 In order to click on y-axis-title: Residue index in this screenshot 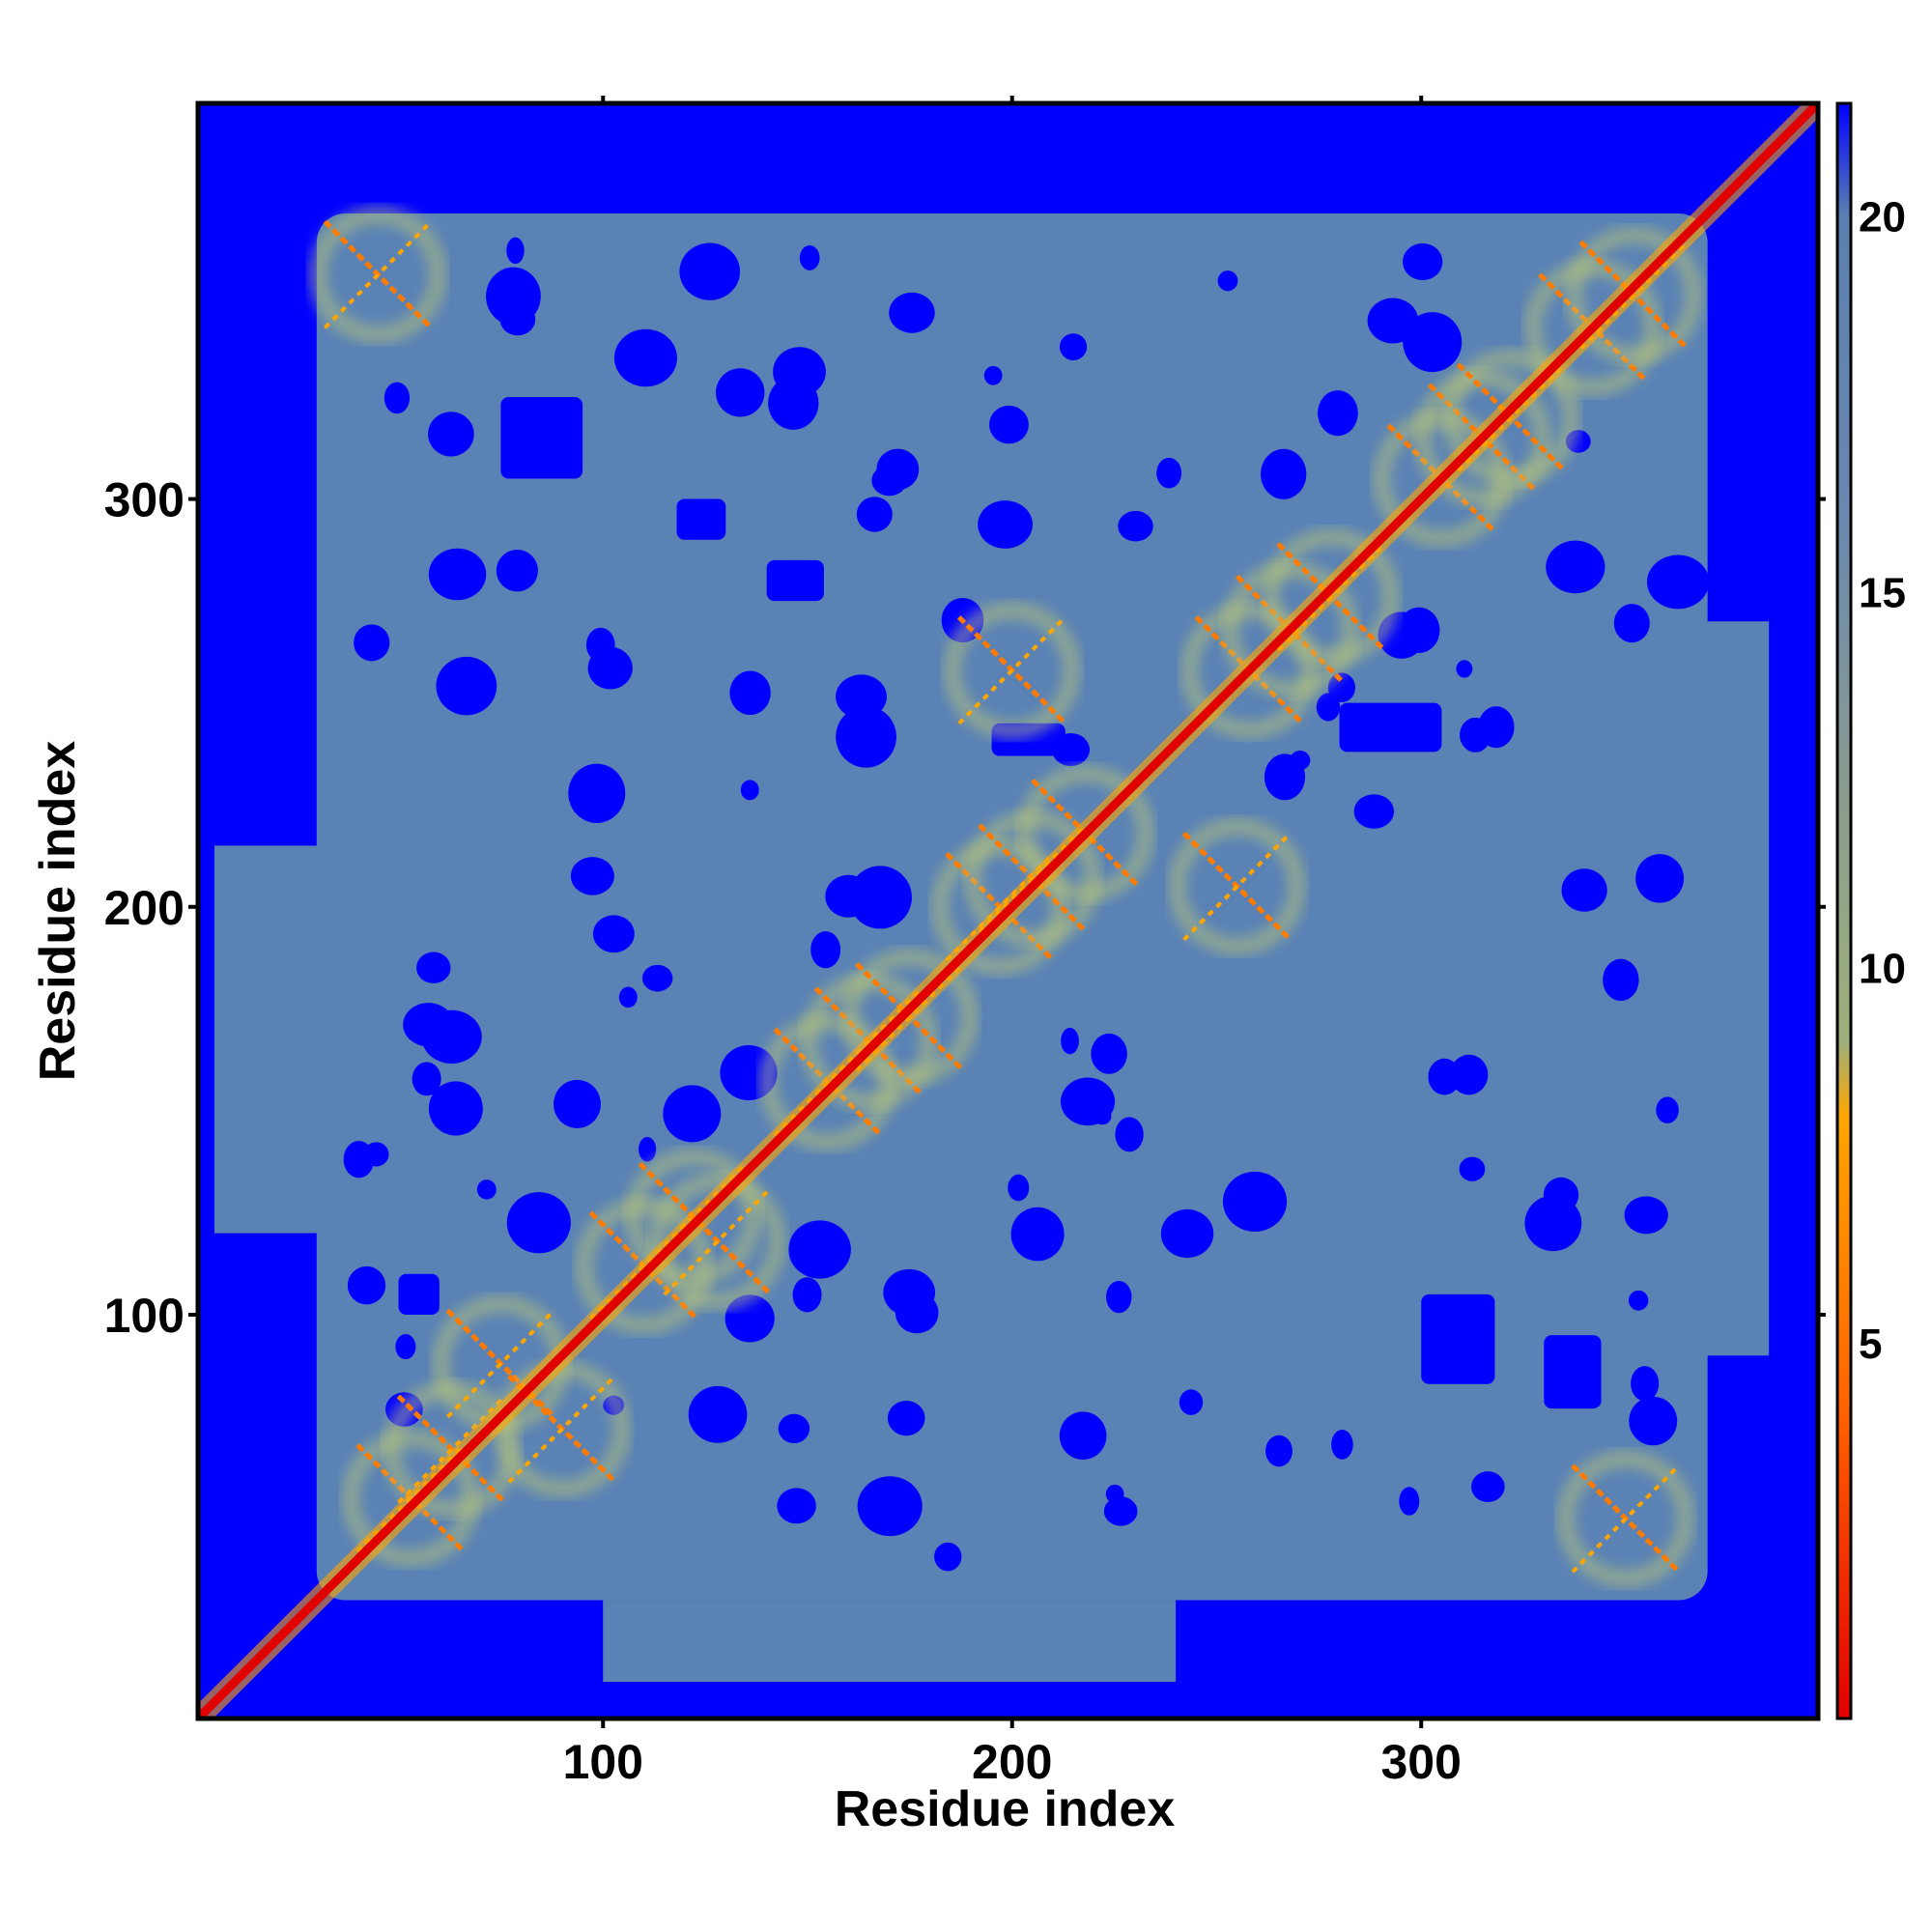, I will do `click(58, 911)`.